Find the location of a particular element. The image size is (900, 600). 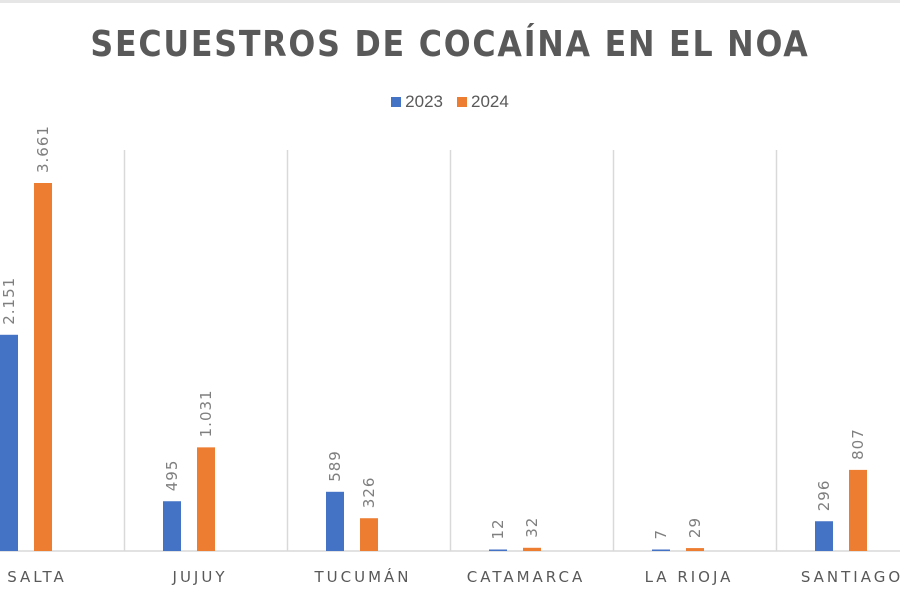

data-label: 296 is located at coordinates (824, 496).